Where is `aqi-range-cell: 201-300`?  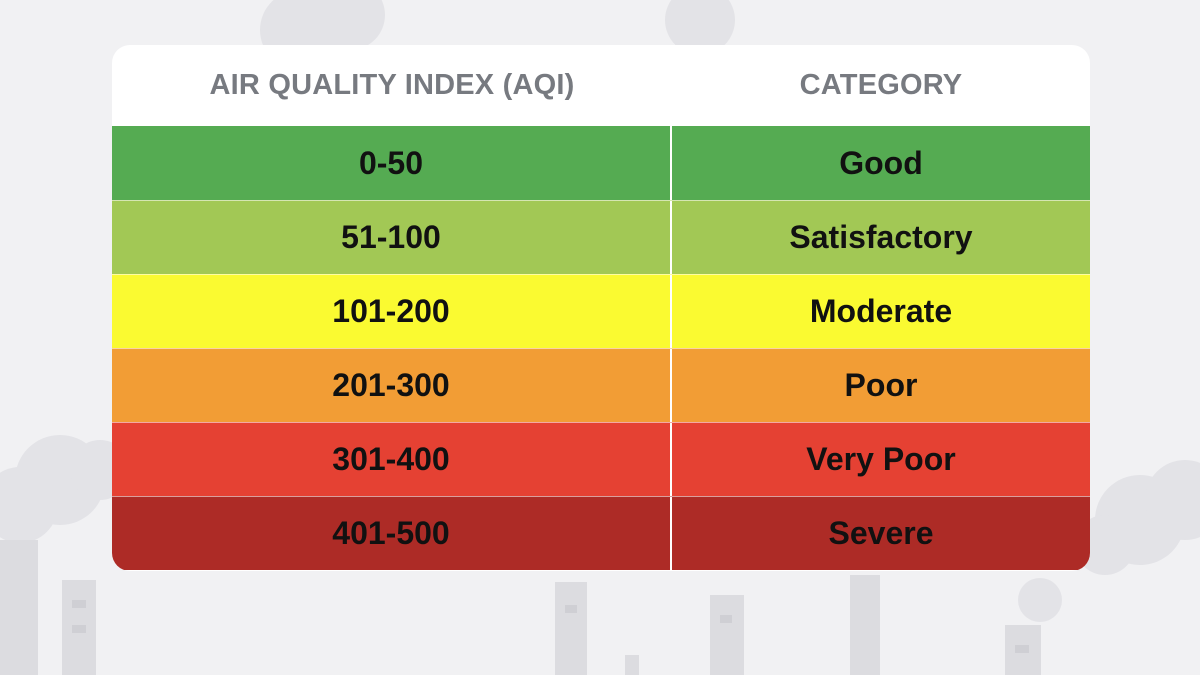 aqi-range-cell: 201-300 is located at coordinates (392, 385).